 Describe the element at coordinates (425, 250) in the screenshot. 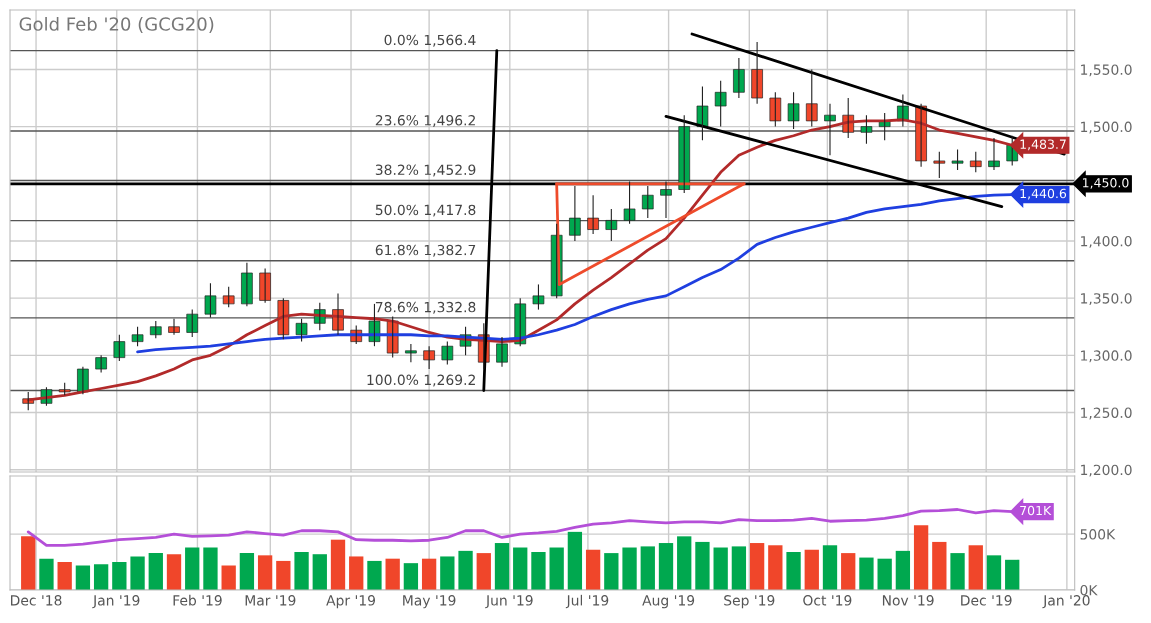

I see `ref-line-label: 61.8% 1,382.7` at that location.